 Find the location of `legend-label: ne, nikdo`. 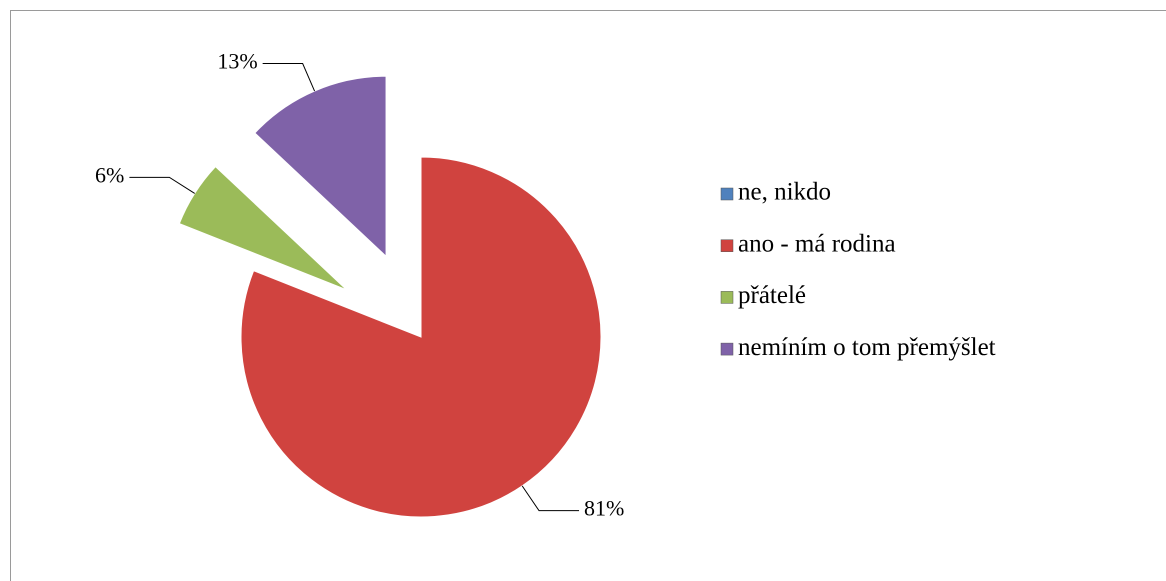

legend-label: ne, nikdo is located at coordinates (784, 192).